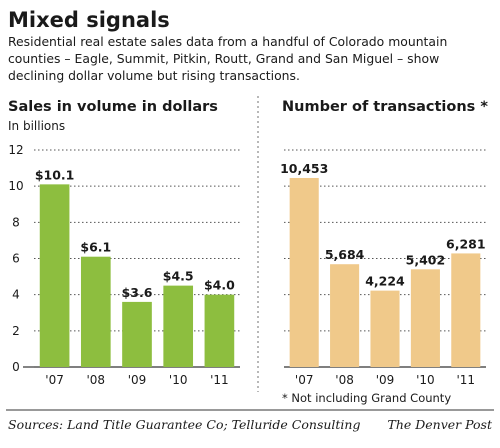 This screenshot has height=448, width=500. I want to click on sales-value-label: $6.1, so click(95, 247).